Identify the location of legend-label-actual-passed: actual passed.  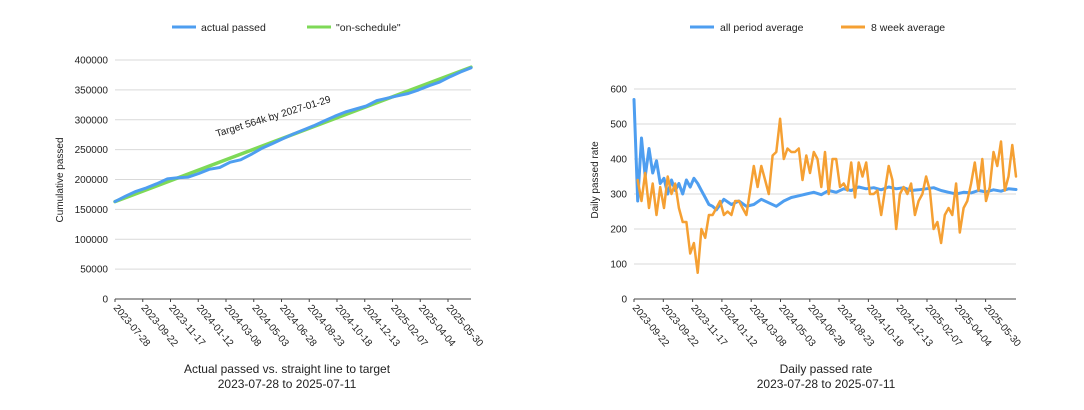
(233, 28).